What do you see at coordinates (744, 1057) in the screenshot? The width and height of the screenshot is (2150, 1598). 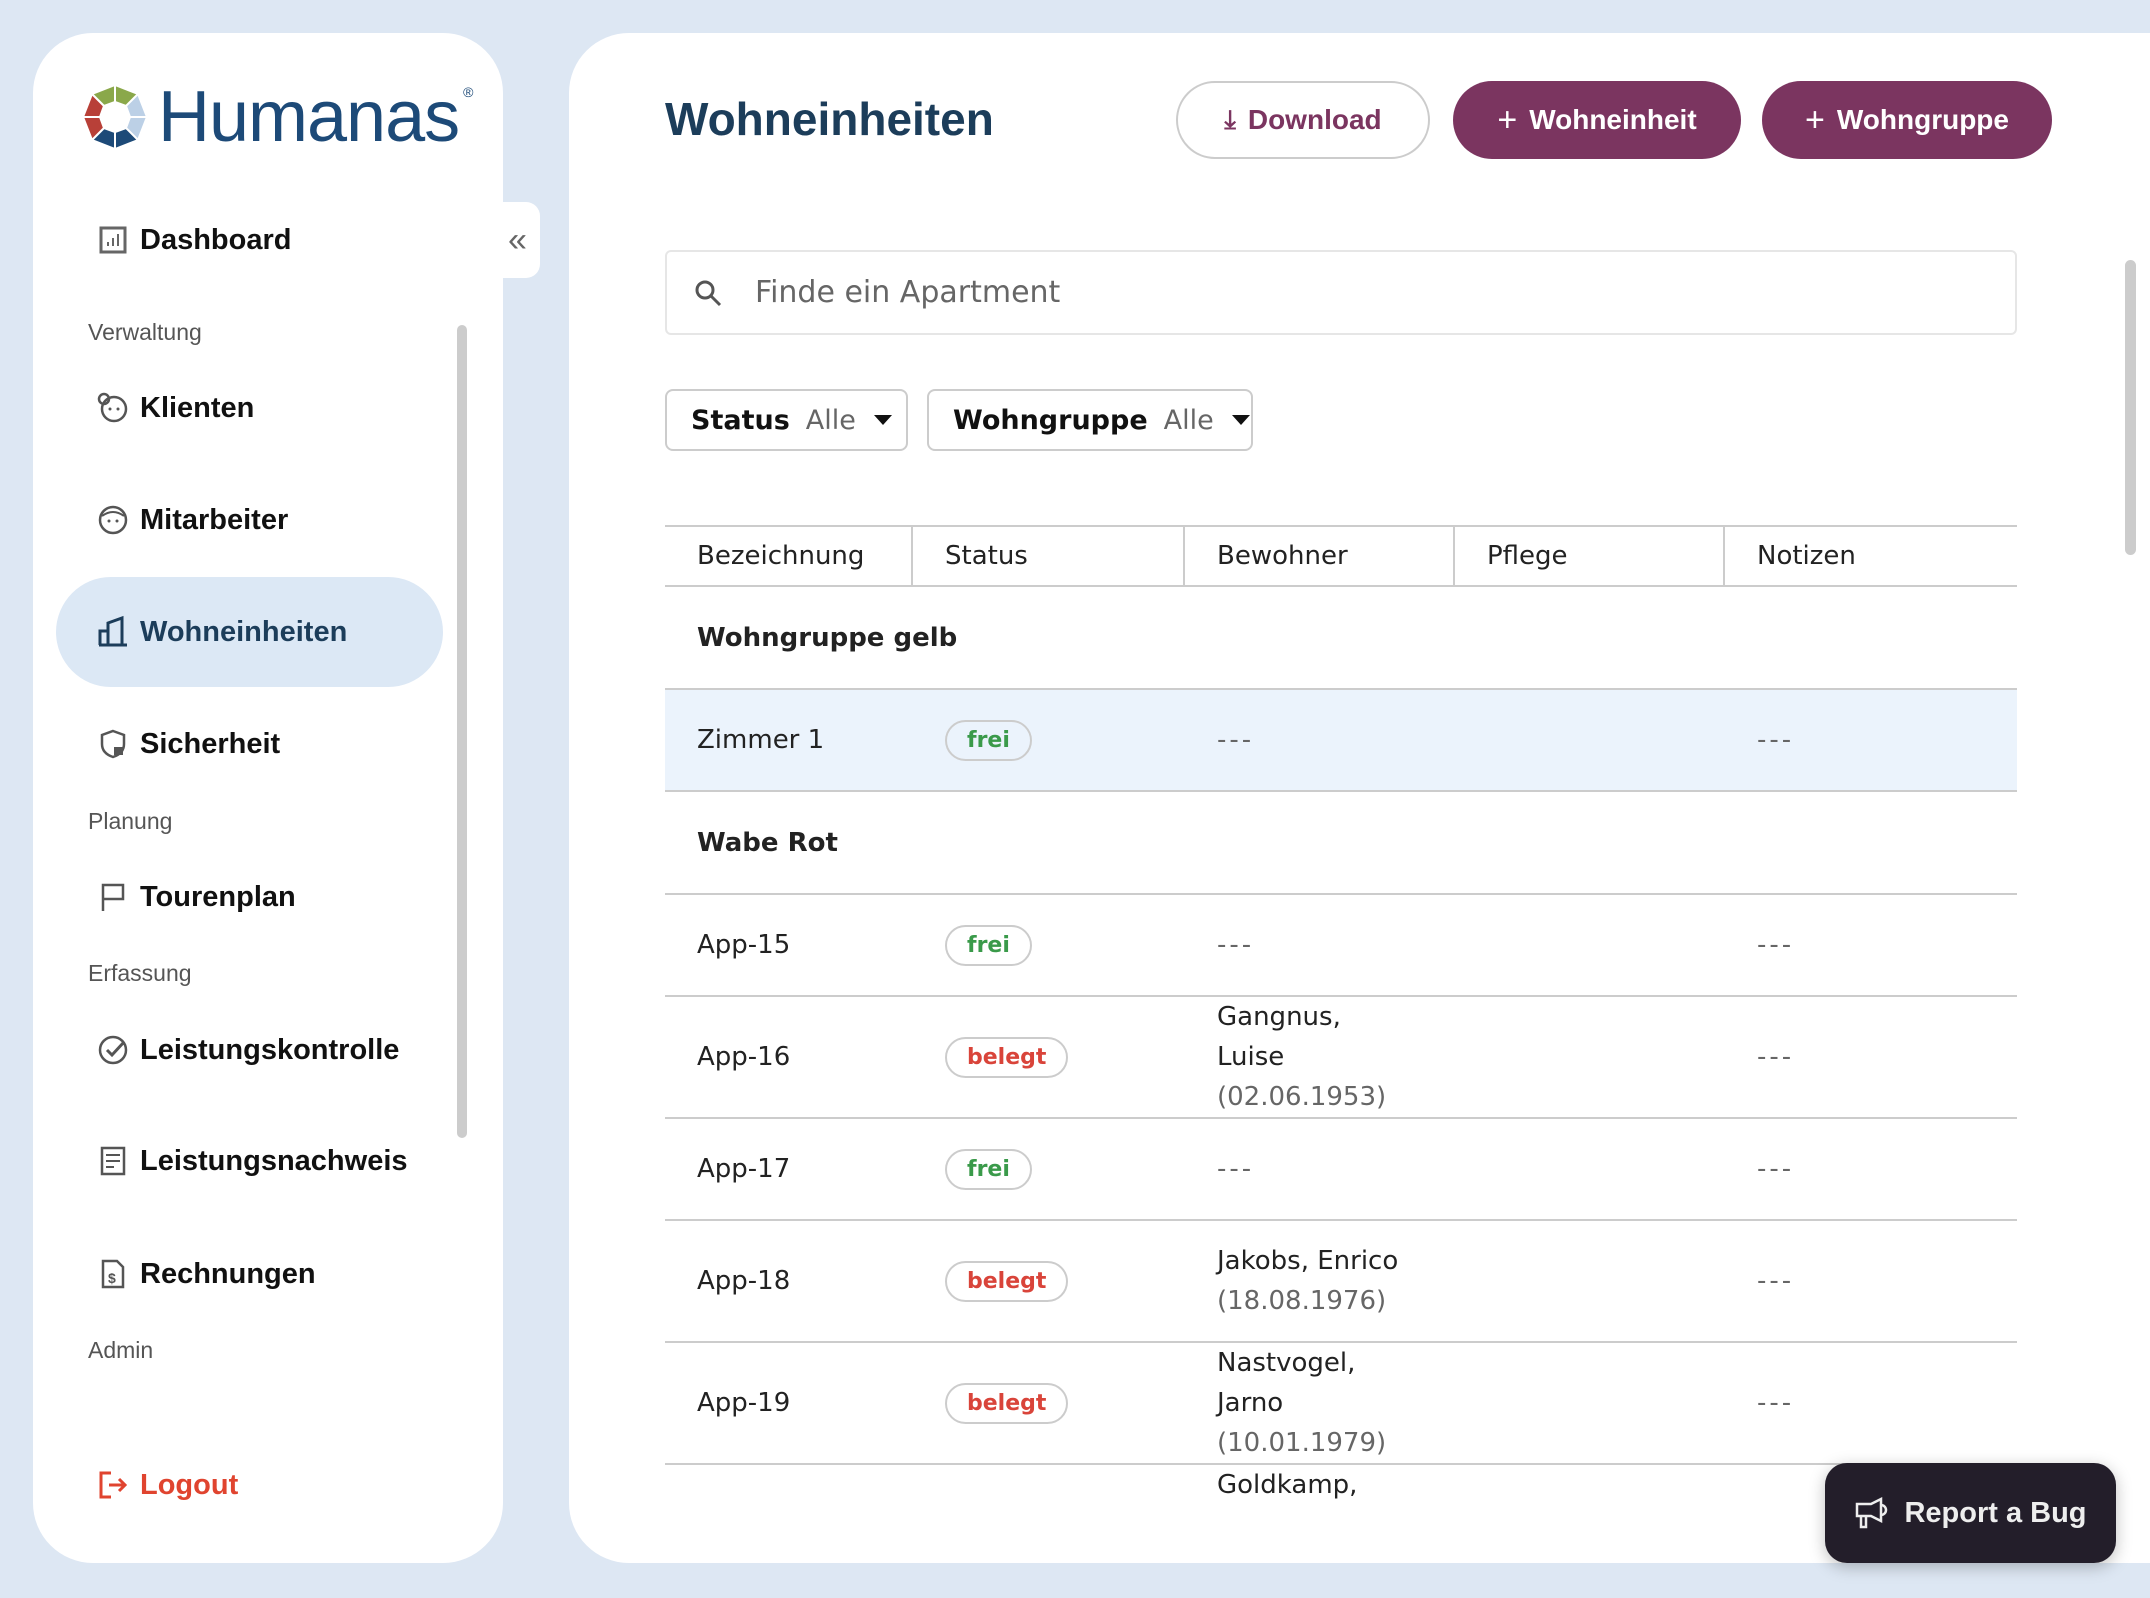 I see `unit-name: App-16` at bounding box center [744, 1057].